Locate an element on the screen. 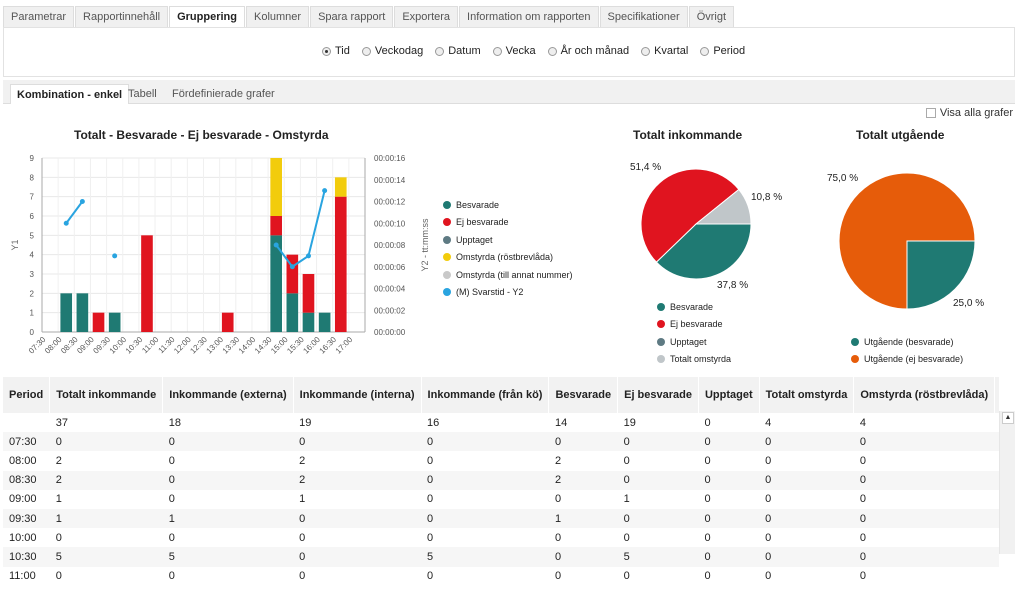  tab-1: Rapportinnehåll is located at coordinates (122, 16).